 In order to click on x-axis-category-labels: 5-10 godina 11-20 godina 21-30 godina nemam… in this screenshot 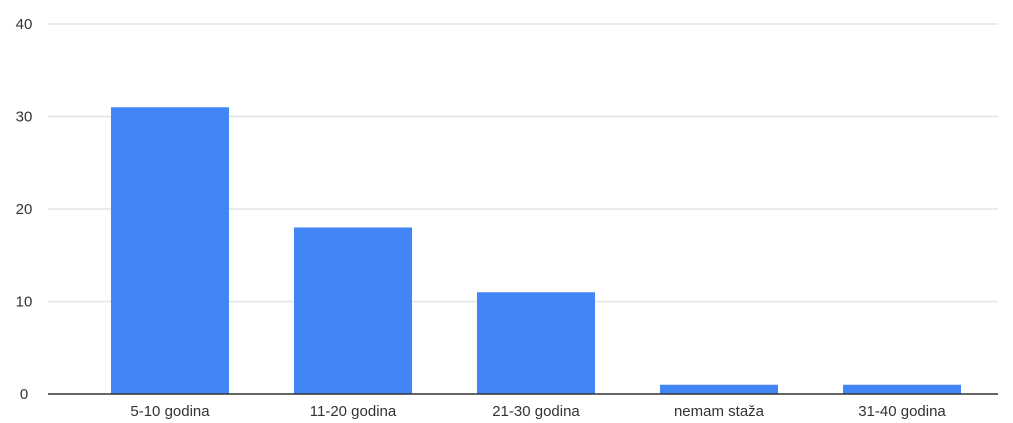, I will do `click(538, 411)`.